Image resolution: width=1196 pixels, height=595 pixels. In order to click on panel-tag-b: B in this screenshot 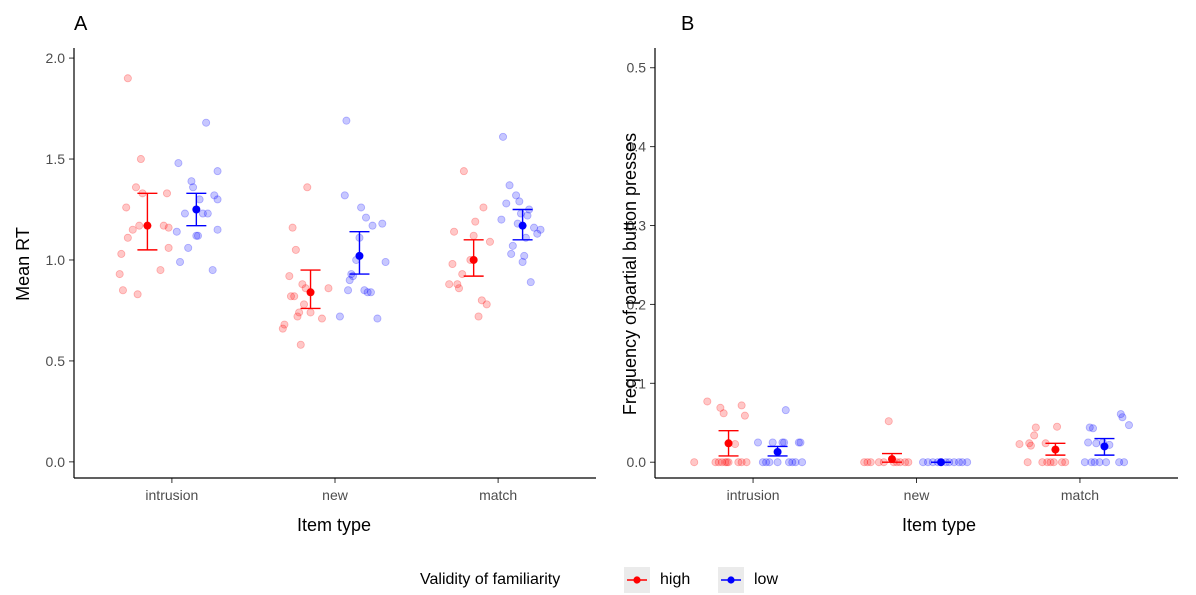, I will do `click(687, 24)`.